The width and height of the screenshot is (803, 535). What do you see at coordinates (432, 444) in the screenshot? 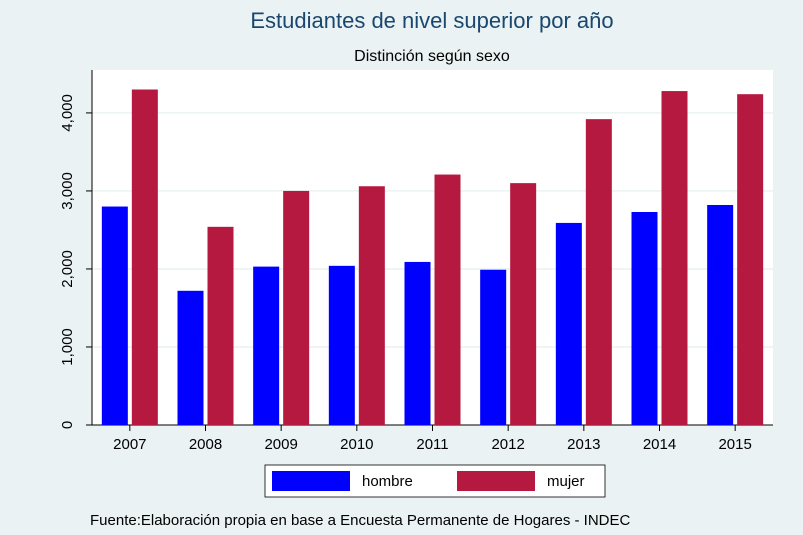
I see `x-tick-label: 2011` at bounding box center [432, 444].